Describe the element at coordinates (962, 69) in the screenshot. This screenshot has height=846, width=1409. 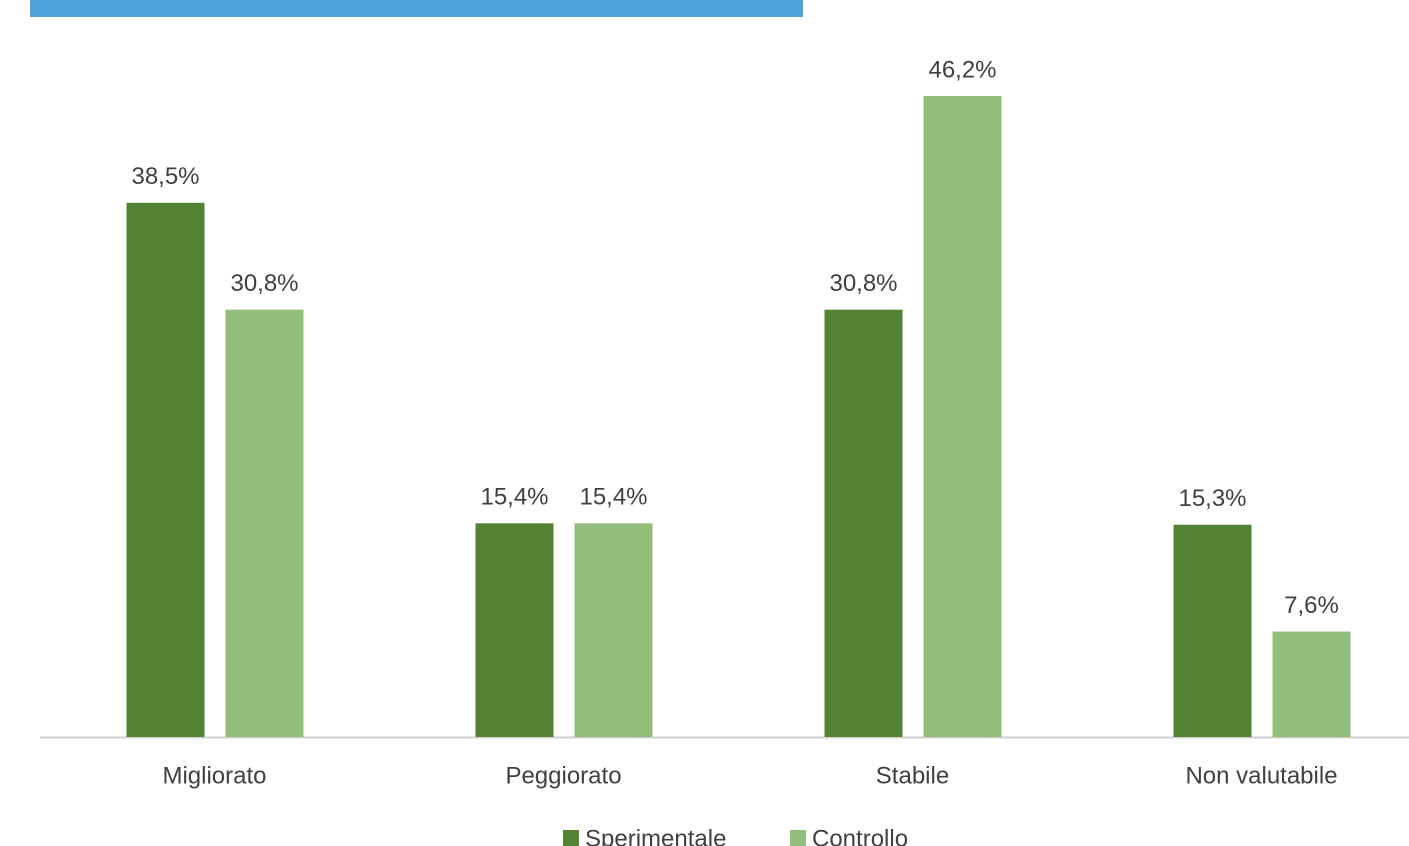
I see `value-label: 46,2%` at that location.